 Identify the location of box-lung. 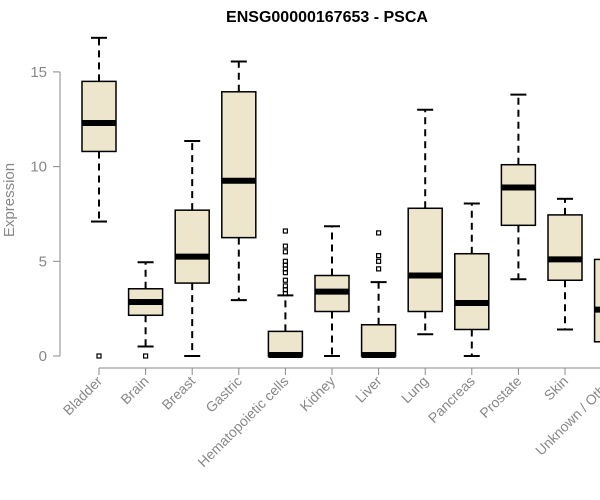
(425, 222).